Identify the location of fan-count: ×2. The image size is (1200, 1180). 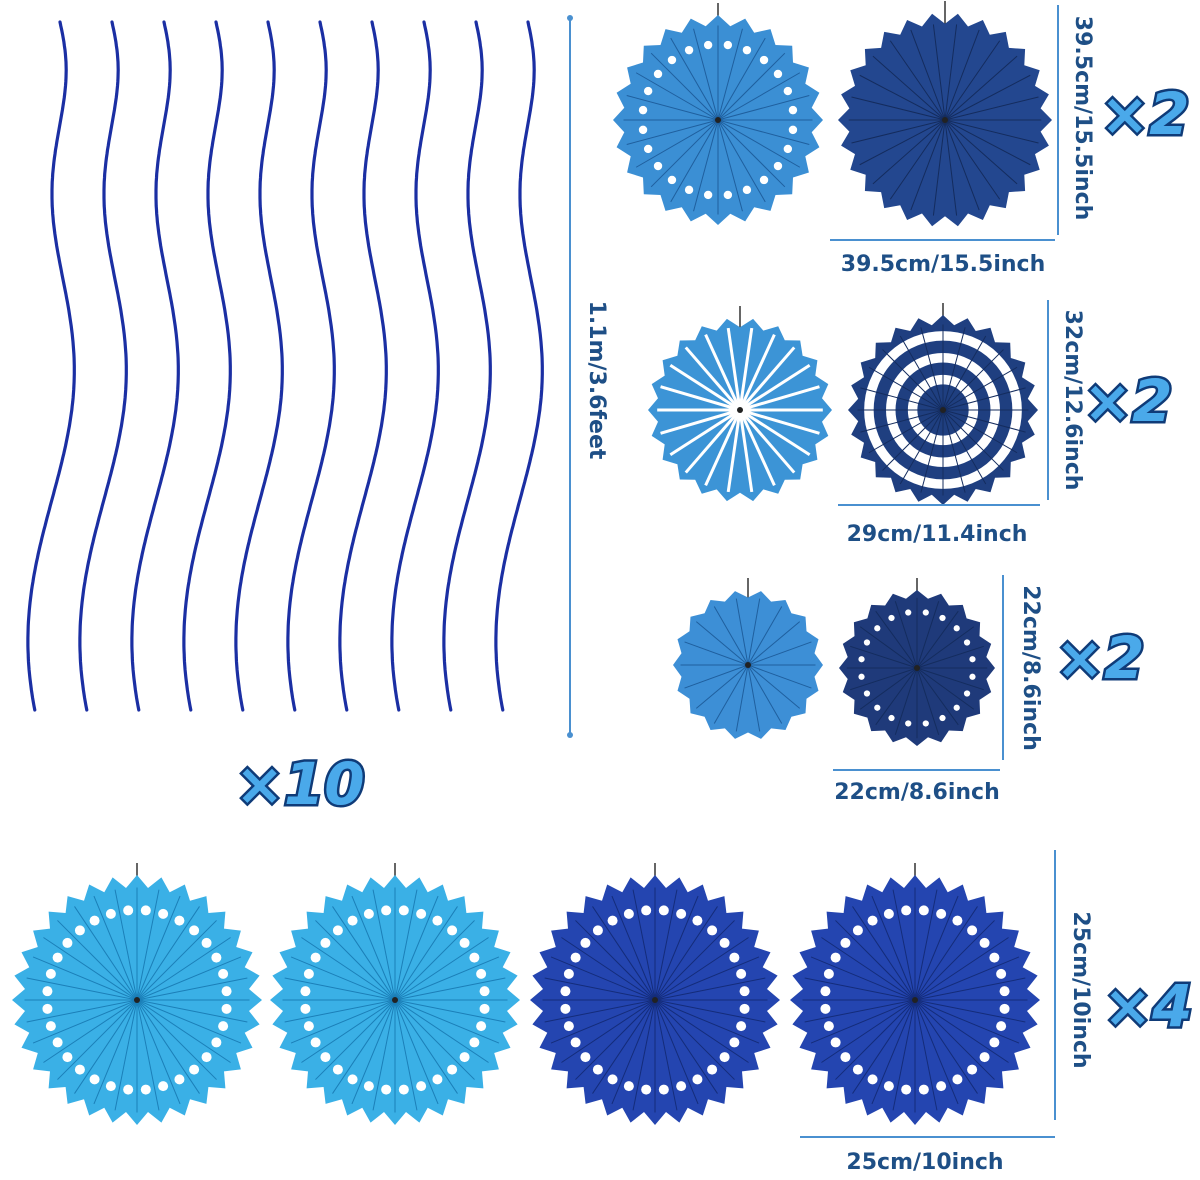
(1145, 114).